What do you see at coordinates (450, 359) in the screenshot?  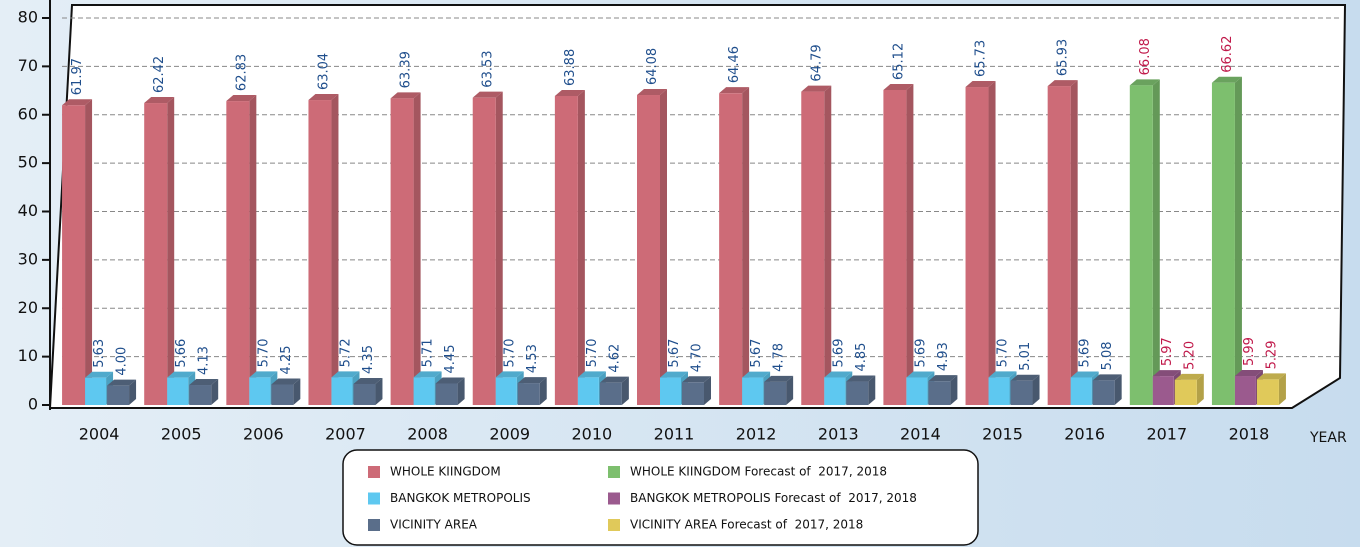 I see `value-label: 4.45` at bounding box center [450, 359].